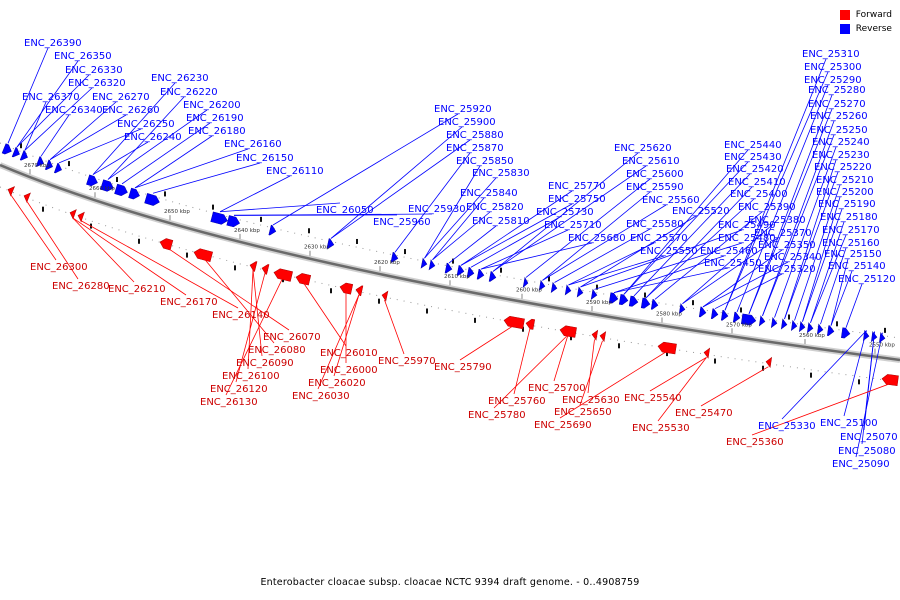 This screenshot has height=600, width=900. What do you see at coordinates (295, 171) in the screenshot?
I see `reverse-gene-label: ENC_26110` at bounding box center [295, 171].